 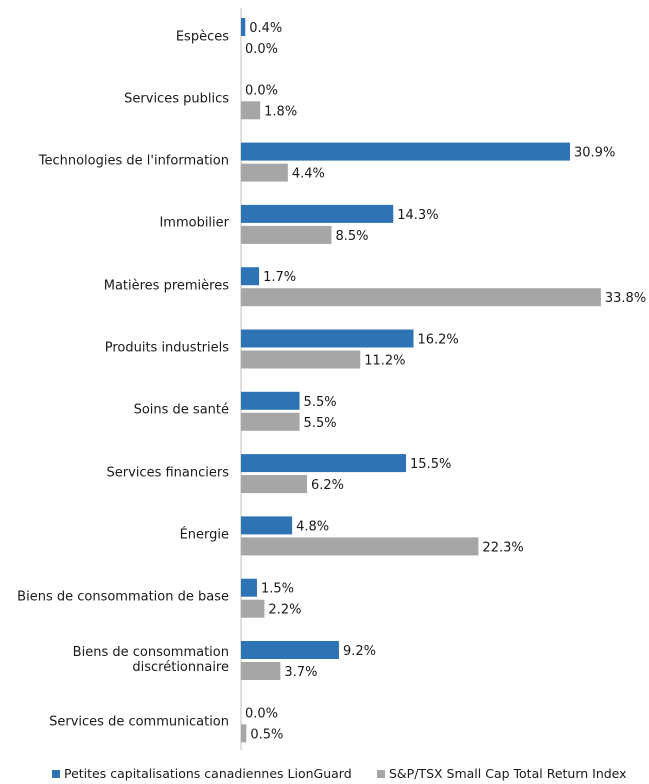 I want to click on data-label: 0.5%, so click(x=266, y=734).